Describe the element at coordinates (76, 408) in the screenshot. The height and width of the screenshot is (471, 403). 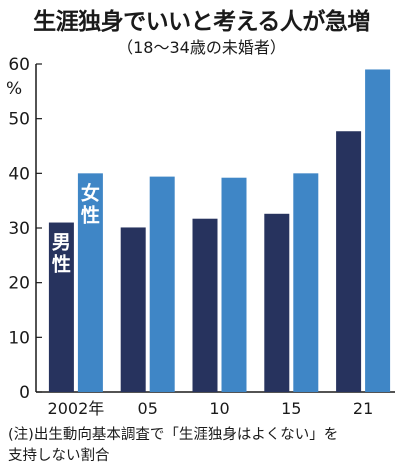
I see `x-tick-label: 2002年` at that location.